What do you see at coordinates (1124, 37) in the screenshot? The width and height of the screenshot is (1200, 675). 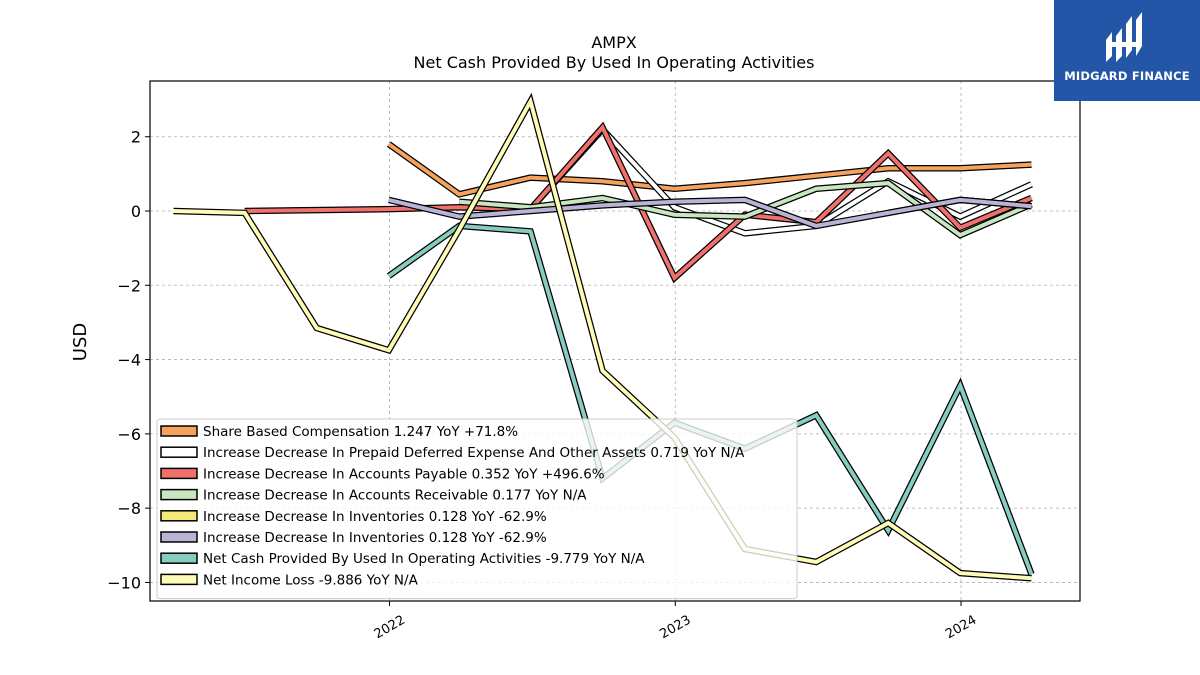 I see `brand-logo-icon` at bounding box center [1124, 37].